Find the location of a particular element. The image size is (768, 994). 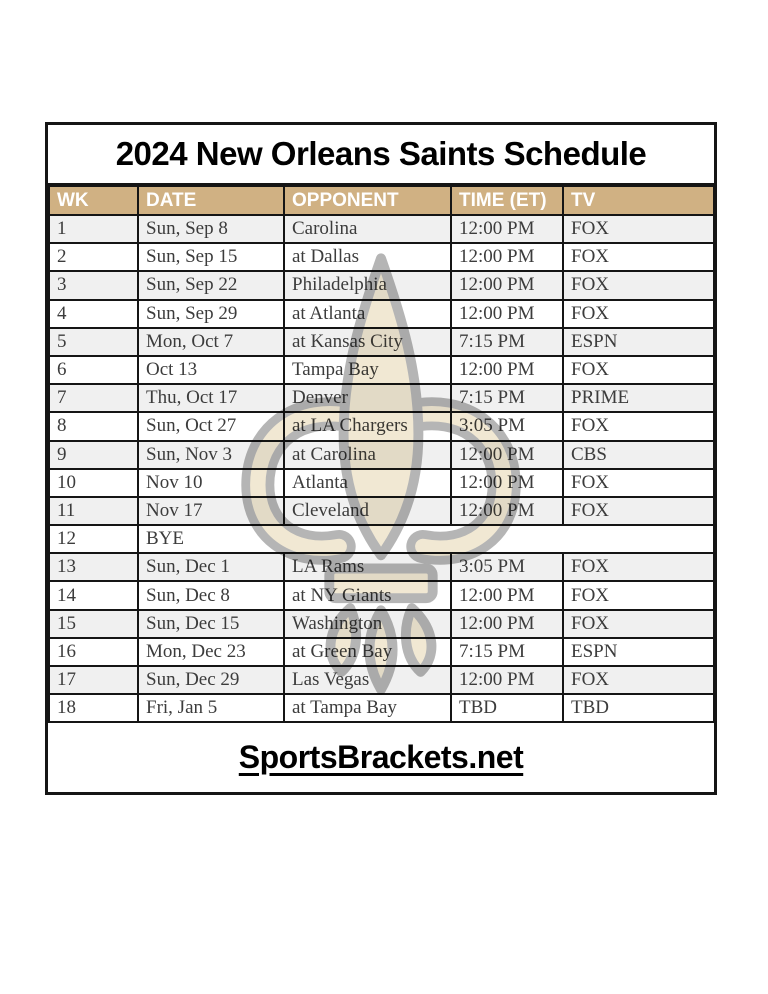

table-row: 11 Nov 17 Cleveland 12:00 PM FOX is located at coordinates (381, 511).